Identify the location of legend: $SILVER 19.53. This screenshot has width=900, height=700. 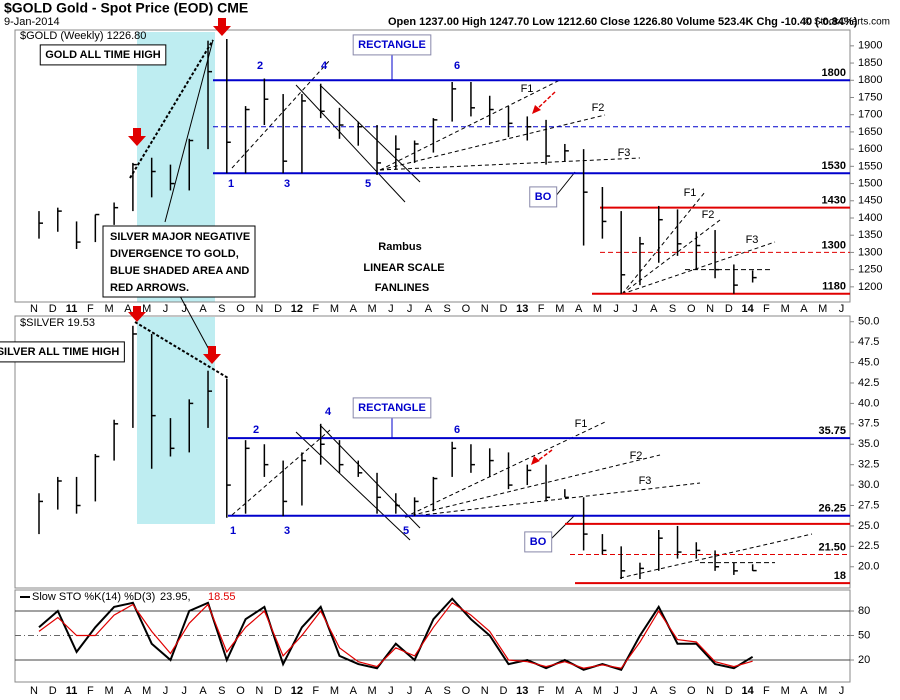
(57, 323).